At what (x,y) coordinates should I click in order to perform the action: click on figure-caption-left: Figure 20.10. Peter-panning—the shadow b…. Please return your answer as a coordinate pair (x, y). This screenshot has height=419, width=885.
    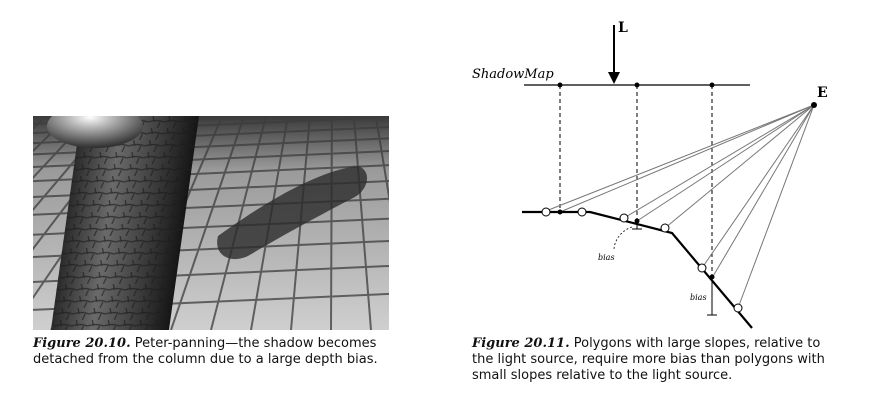
    Looking at the image, I should click on (213, 352).